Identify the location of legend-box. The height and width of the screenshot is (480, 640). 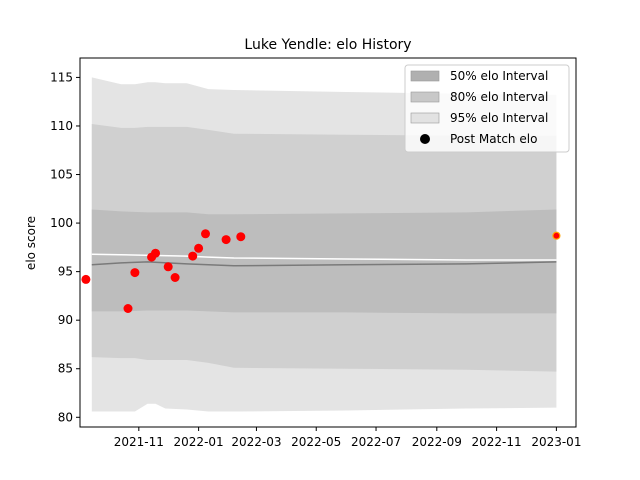
(487, 108).